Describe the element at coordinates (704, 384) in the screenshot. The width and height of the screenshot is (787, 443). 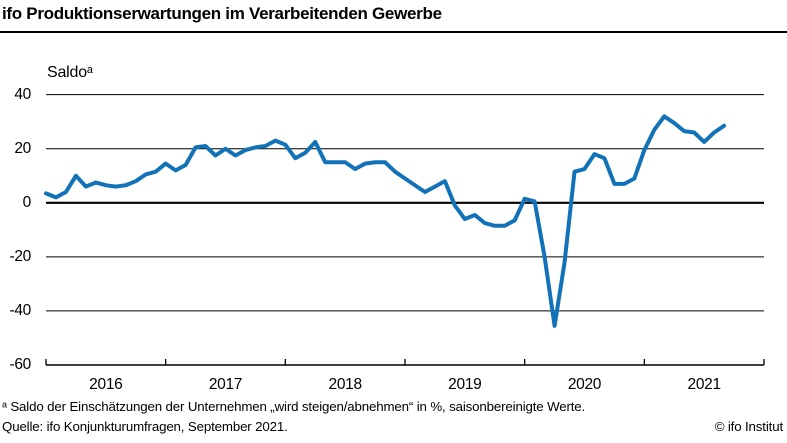
I see `x-tick-label: 2021` at that location.